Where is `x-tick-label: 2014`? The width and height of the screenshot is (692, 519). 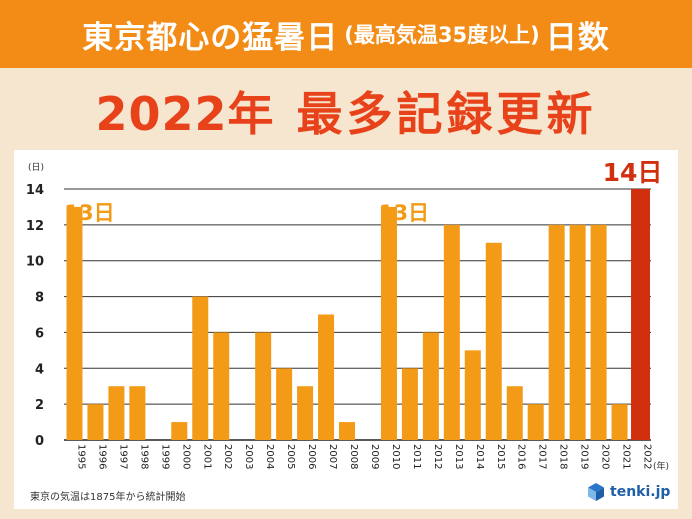 x-tick-label: 2014 is located at coordinates (479, 456).